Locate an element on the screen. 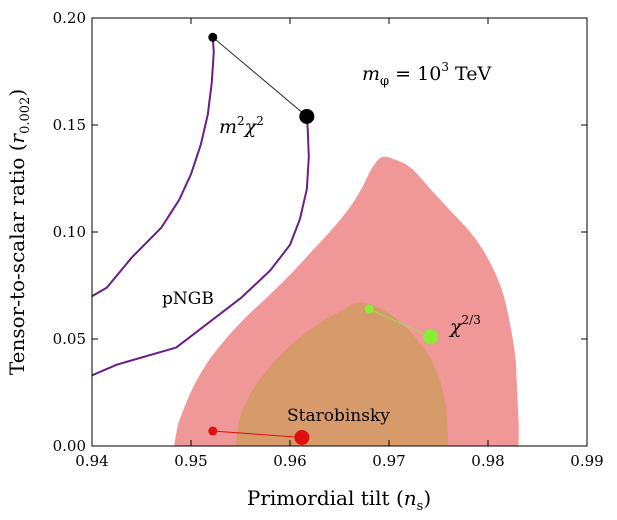 Image resolution: width=617 pixels, height=520 pixels. x-axis-title: Primordial tilt (ns) is located at coordinates (339, 500).